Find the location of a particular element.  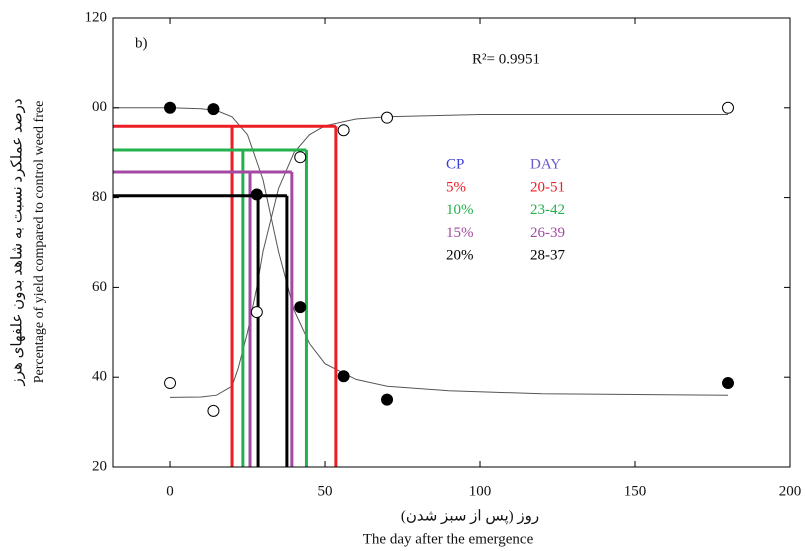

y-tick-label: 00 is located at coordinates (99, 107).